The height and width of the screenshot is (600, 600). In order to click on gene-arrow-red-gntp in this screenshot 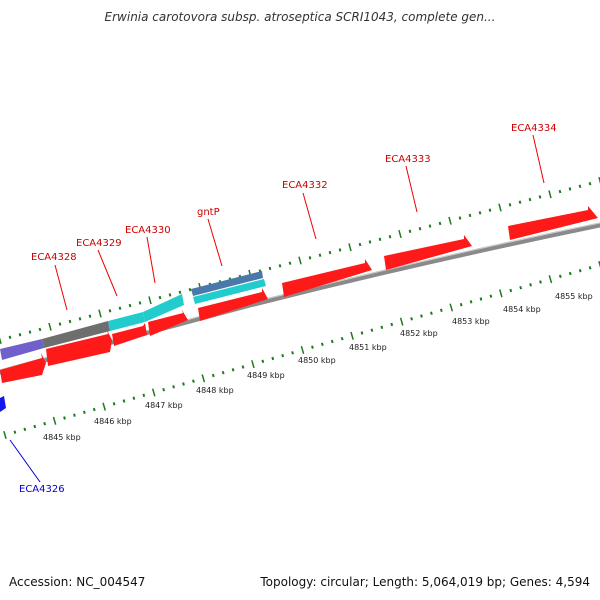, I will do `click(233, 304)`.